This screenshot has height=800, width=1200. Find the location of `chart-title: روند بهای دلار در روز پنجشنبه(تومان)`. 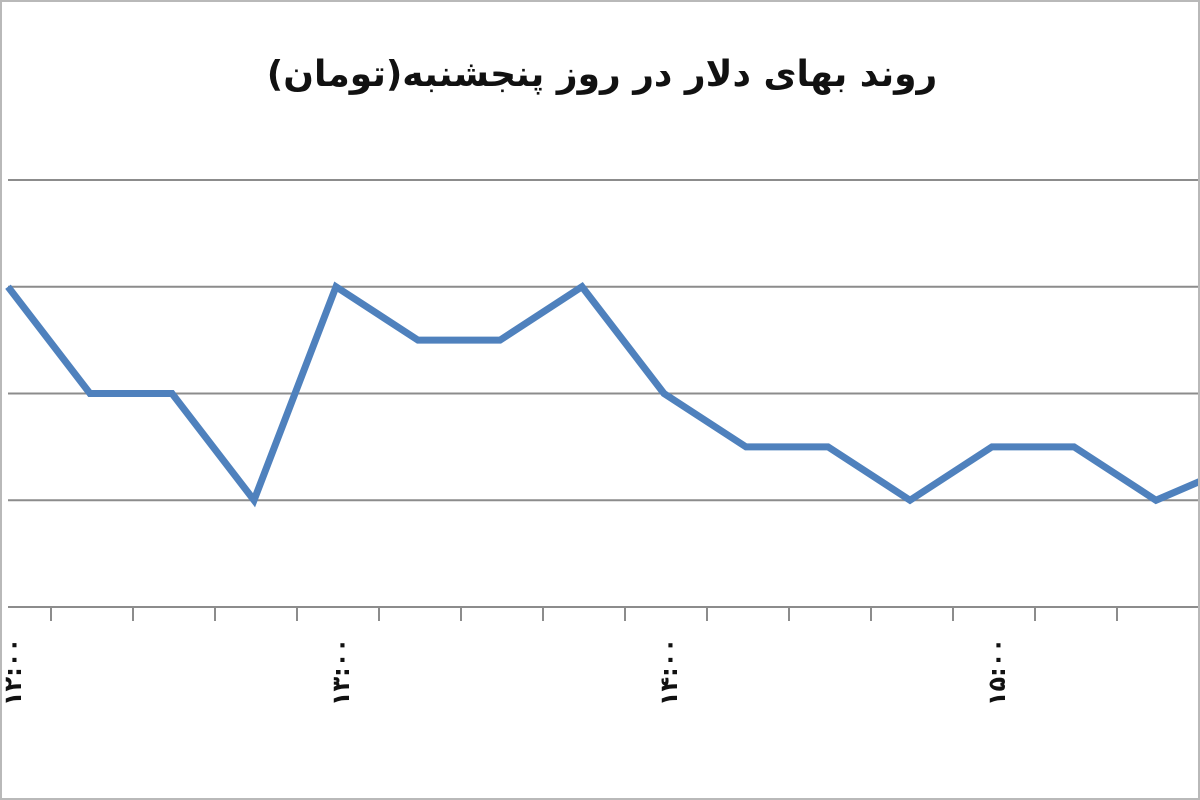

chart-title: روند بهای دلار در روز پنجشنبه(تومان) is located at coordinates (602, 74).